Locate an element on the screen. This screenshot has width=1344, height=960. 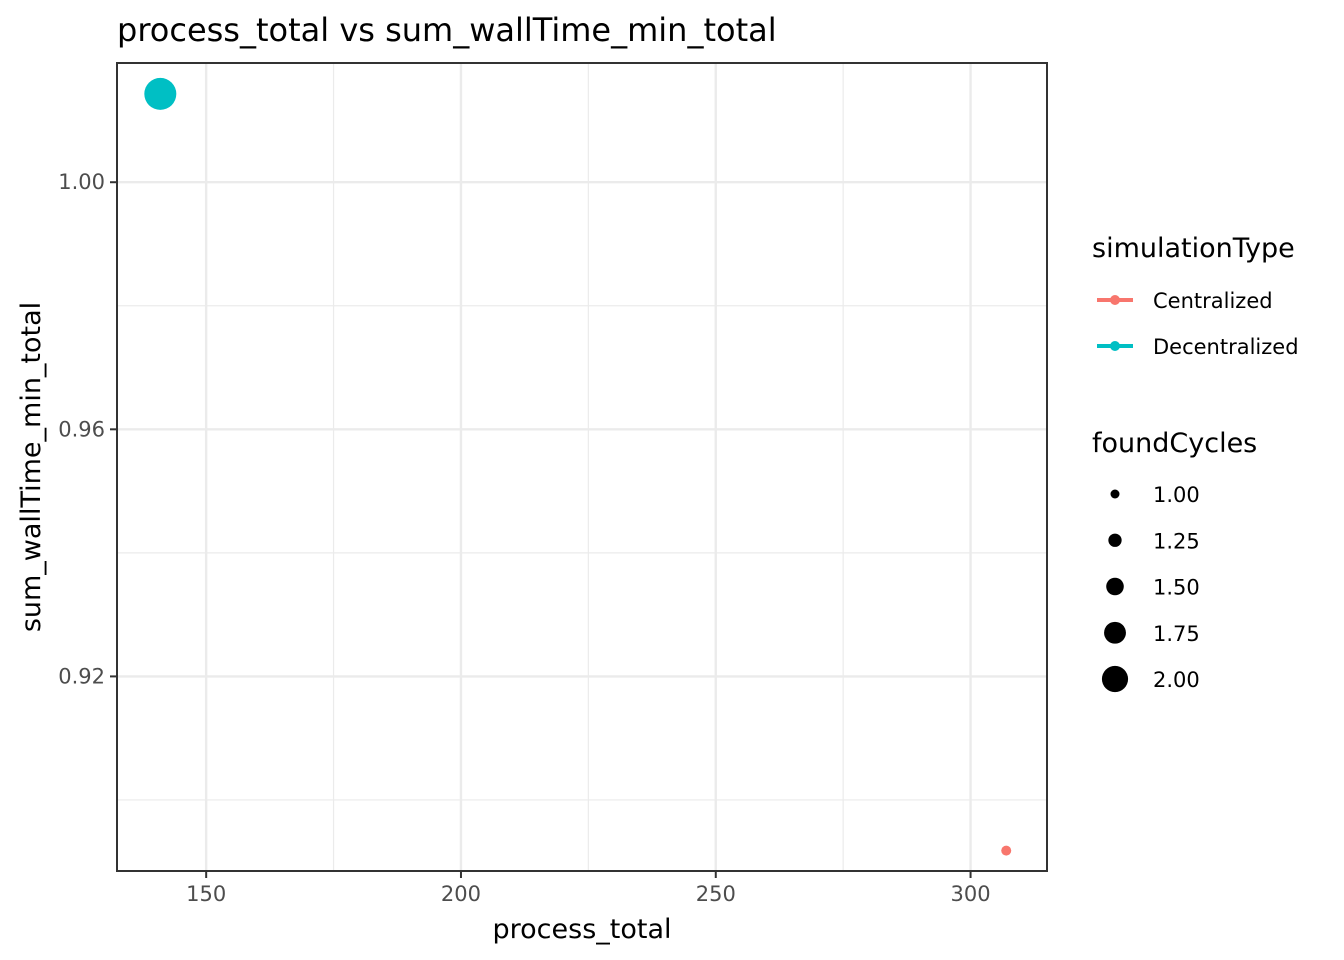
size-legend-items: 1.00 1.25 1.50 1.75 2.00 is located at coordinates (1150, 588).